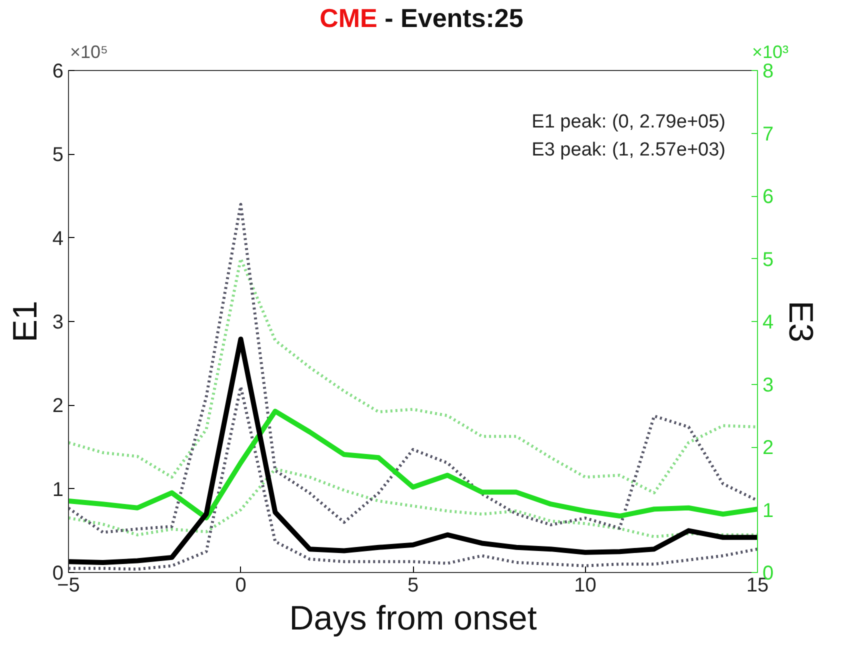 The width and height of the screenshot is (843, 646). I want to click on y-tick-label: 2, so click(58, 406).